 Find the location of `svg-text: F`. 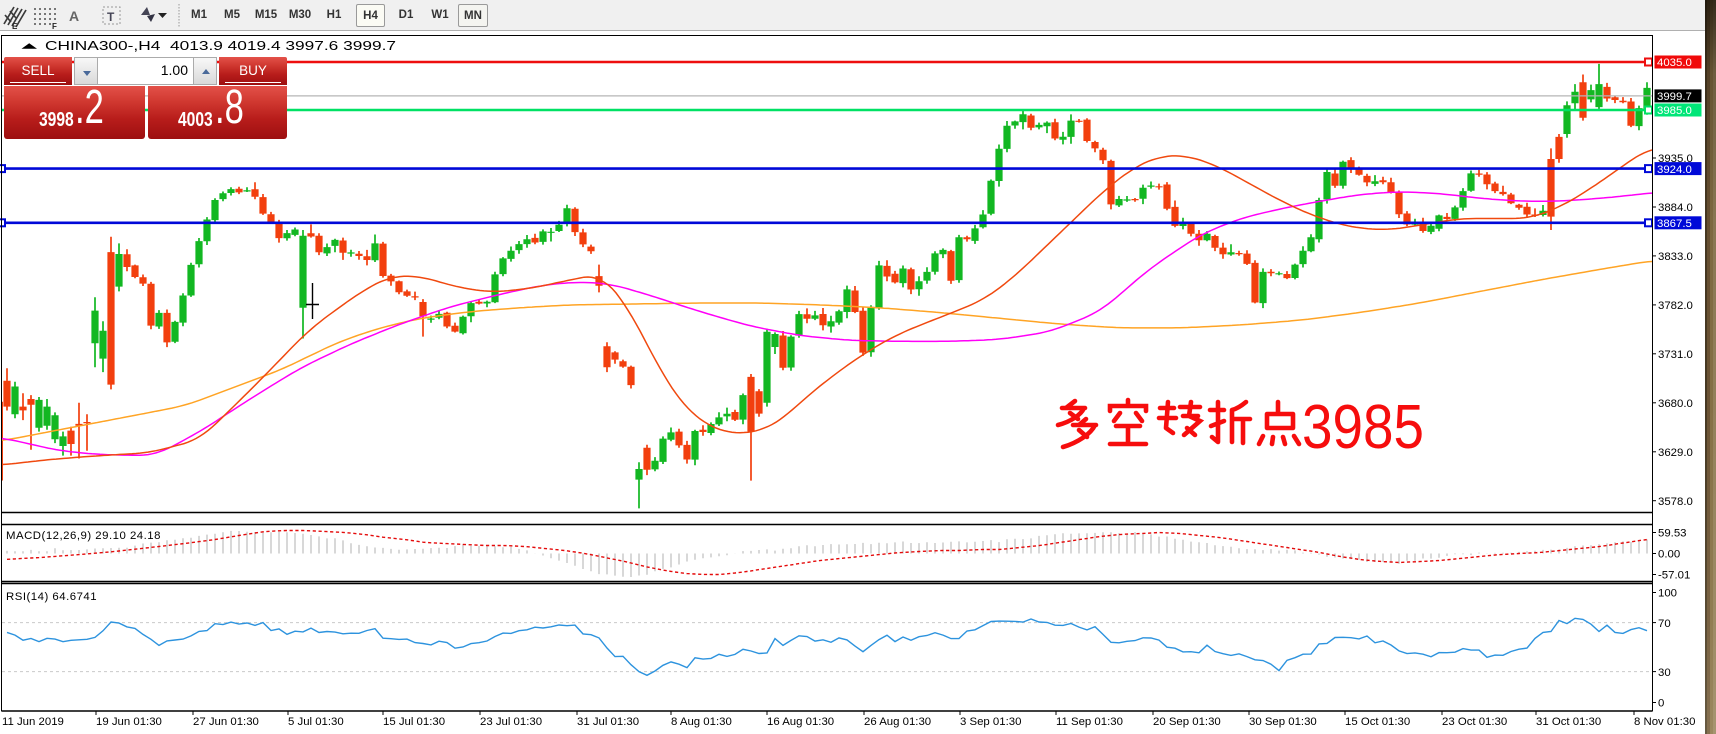

svg-text: F is located at coordinates (54, 26).